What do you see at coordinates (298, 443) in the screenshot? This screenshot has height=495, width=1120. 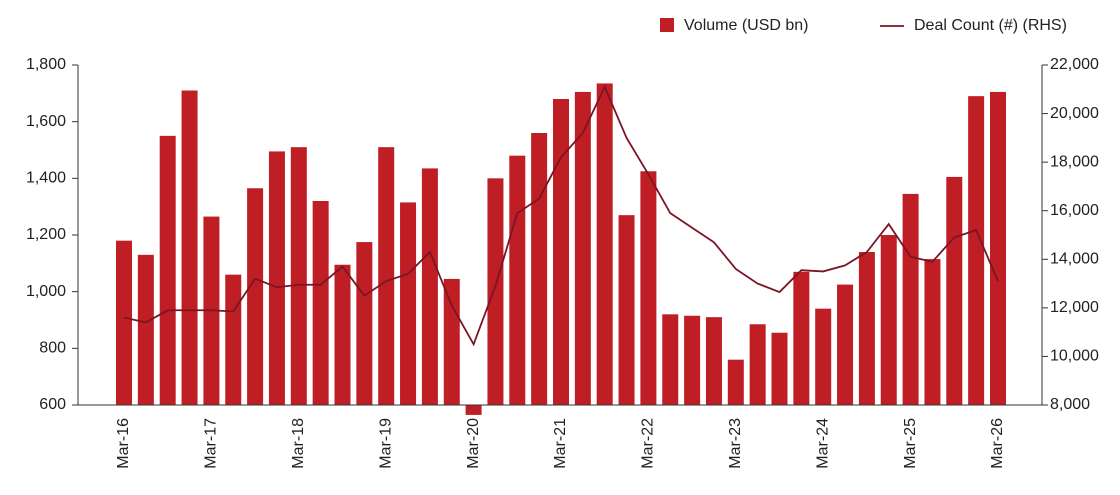 I see `x-tick-label: Mar-18` at bounding box center [298, 443].